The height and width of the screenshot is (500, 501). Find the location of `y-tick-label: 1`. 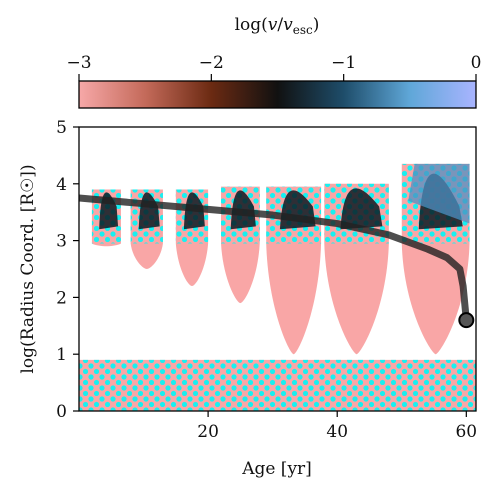

y-tick-label: 1 is located at coordinates (61, 355).